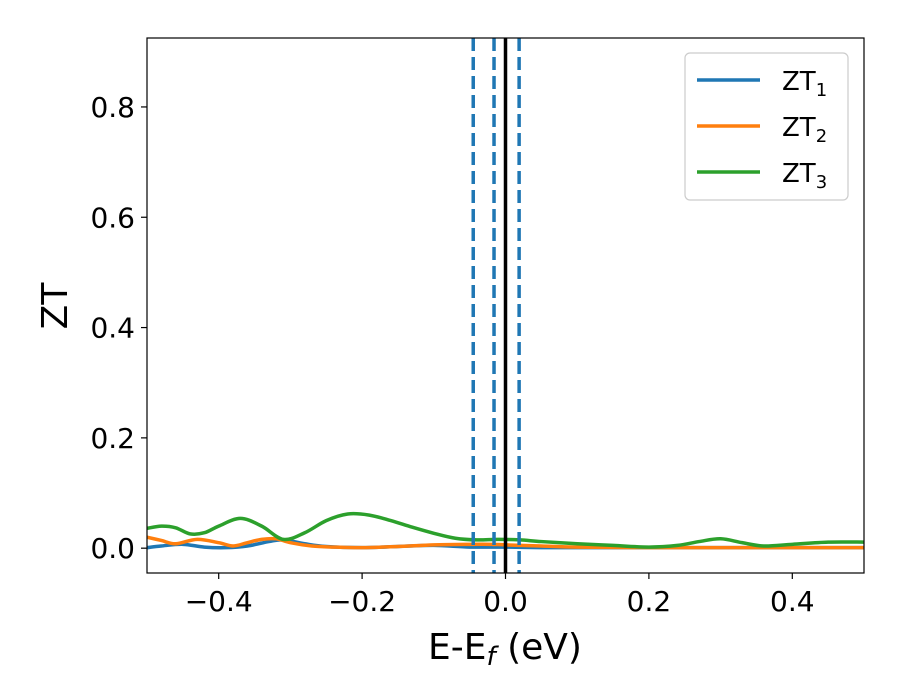 Image resolution: width=900 pixels, height=700 pixels. What do you see at coordinates (505, 601) in the screenshot?
I see `x-tick-label: 0.0` at bounding box center [505, 601].